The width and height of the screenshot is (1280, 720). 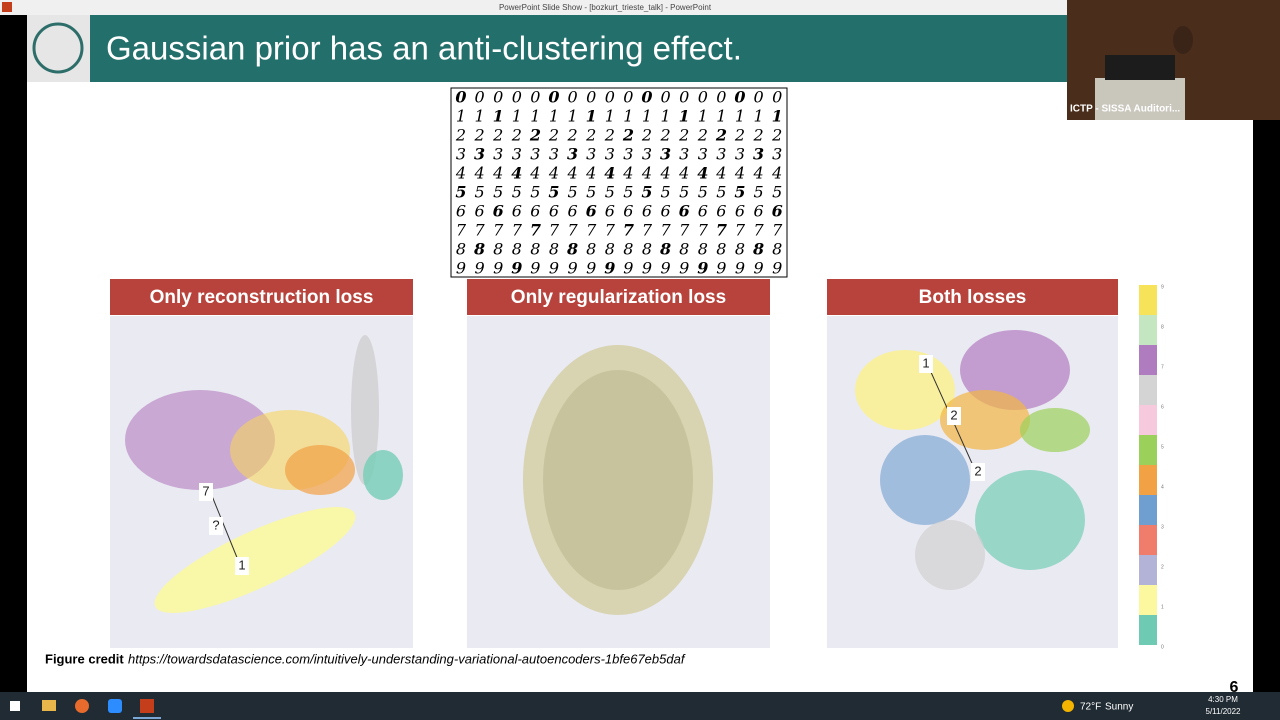 I want to click on arrow, so click(x=225, y=528).